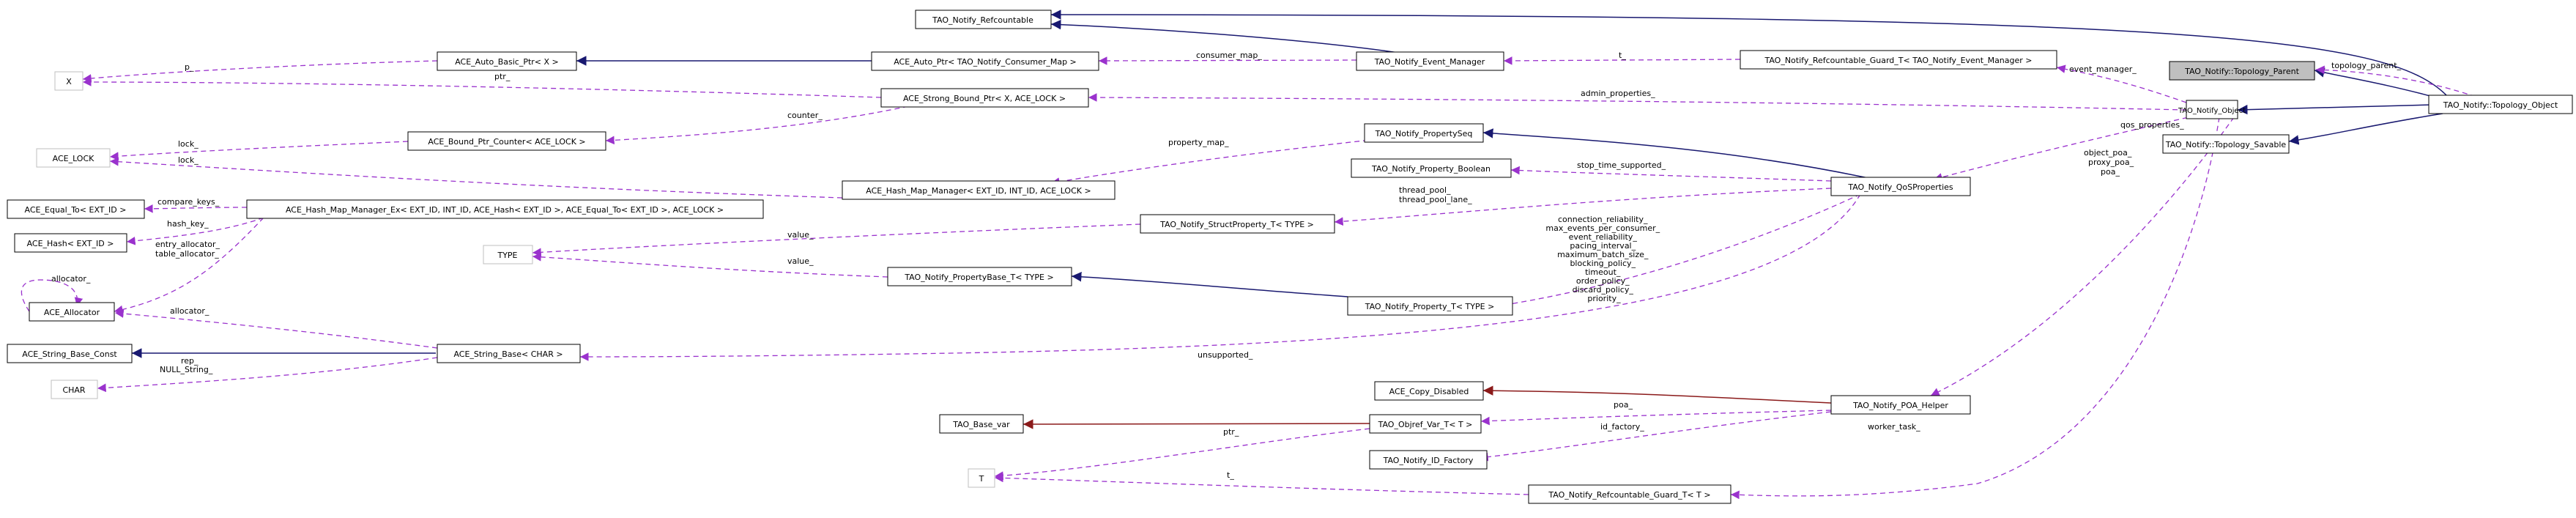 The image size is (2576, 518). I want to click on edge-label-thread-pool: thread_pool_ thread_pool_lane_, so click(1435, 195).